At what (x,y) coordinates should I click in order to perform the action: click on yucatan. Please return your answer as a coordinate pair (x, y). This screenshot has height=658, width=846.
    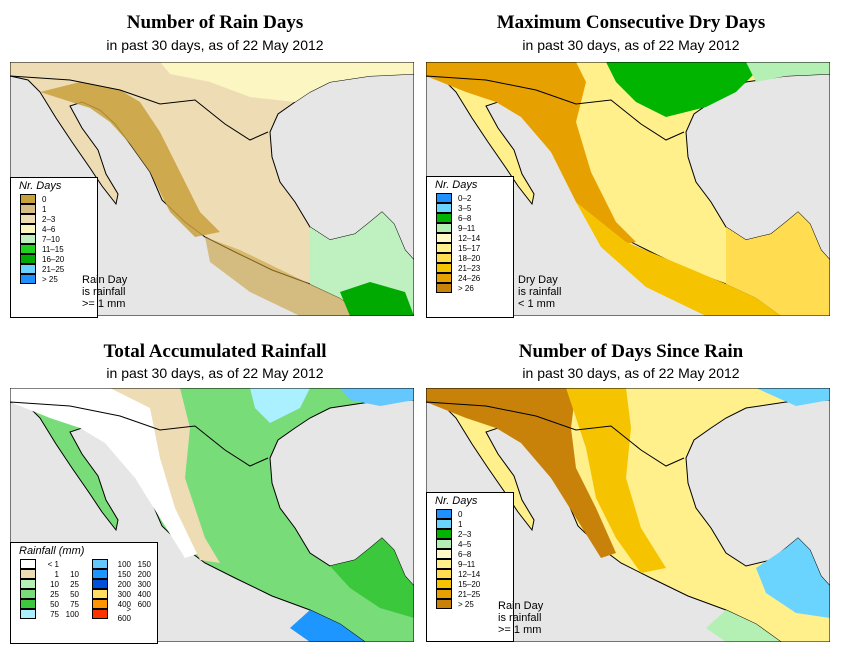
    Looking at the image, I should click on (372, 578).